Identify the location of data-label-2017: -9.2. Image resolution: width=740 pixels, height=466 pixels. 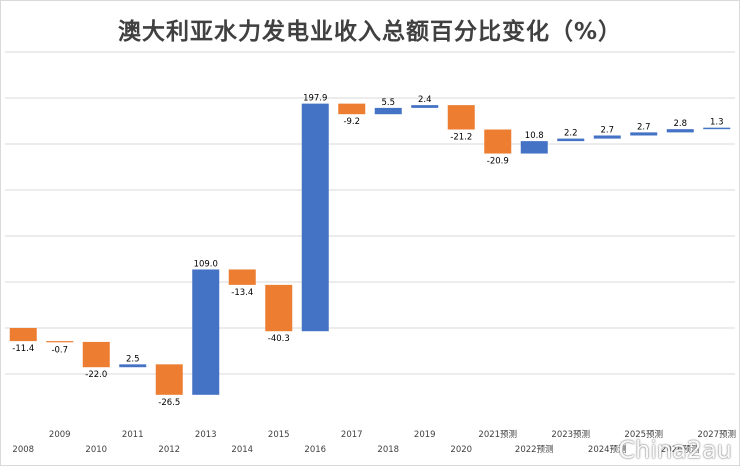
(351, 122).